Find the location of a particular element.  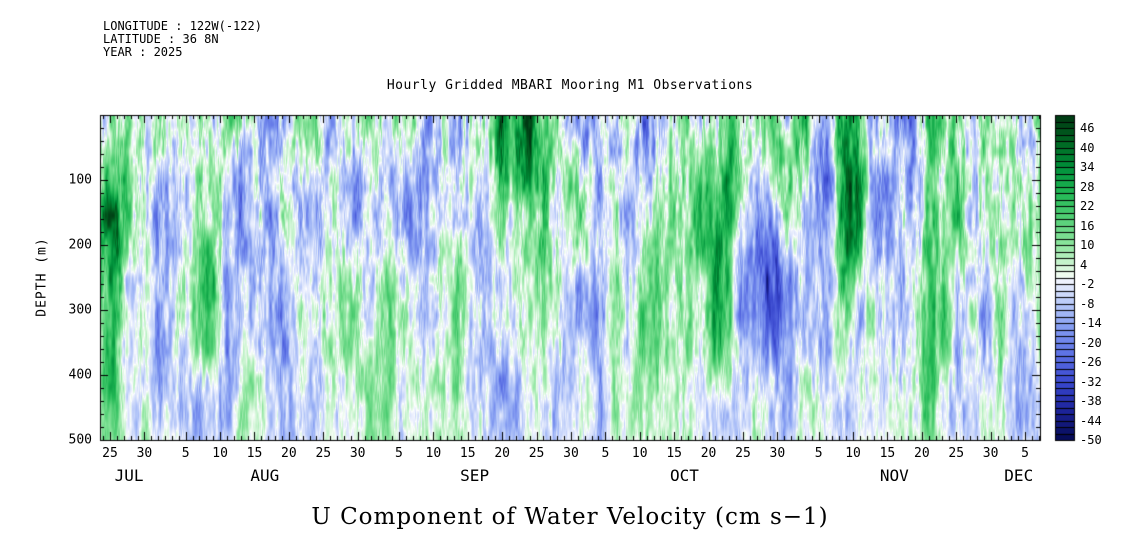

colorbar-tick-label: -2 is located at coordinates (1087, 284).